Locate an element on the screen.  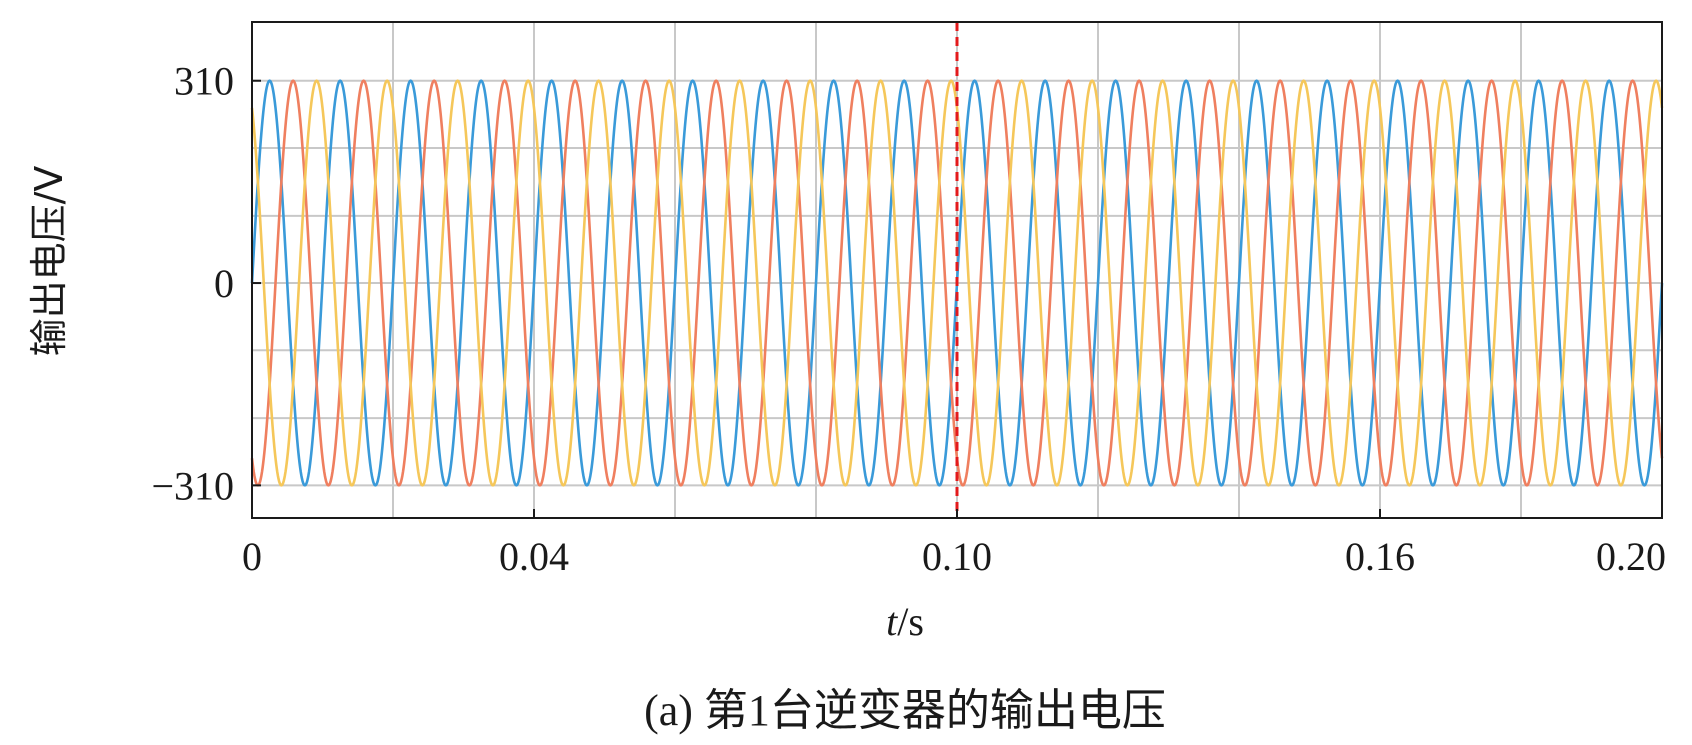
x-tick-label: 0.20 is located at coordinates (1631, 556).